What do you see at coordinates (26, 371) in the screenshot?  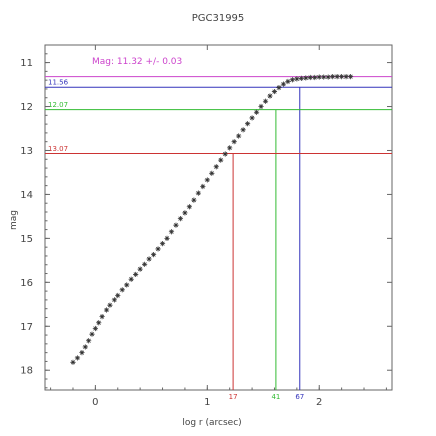 I see `y-tick-label-7: 18` at bounding box center [26, 371].